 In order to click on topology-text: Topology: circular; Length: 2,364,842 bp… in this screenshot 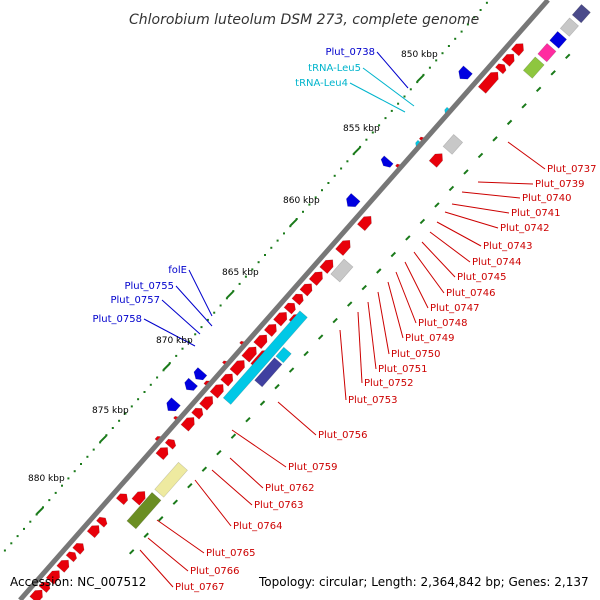, I will do `click(424, 582)`.